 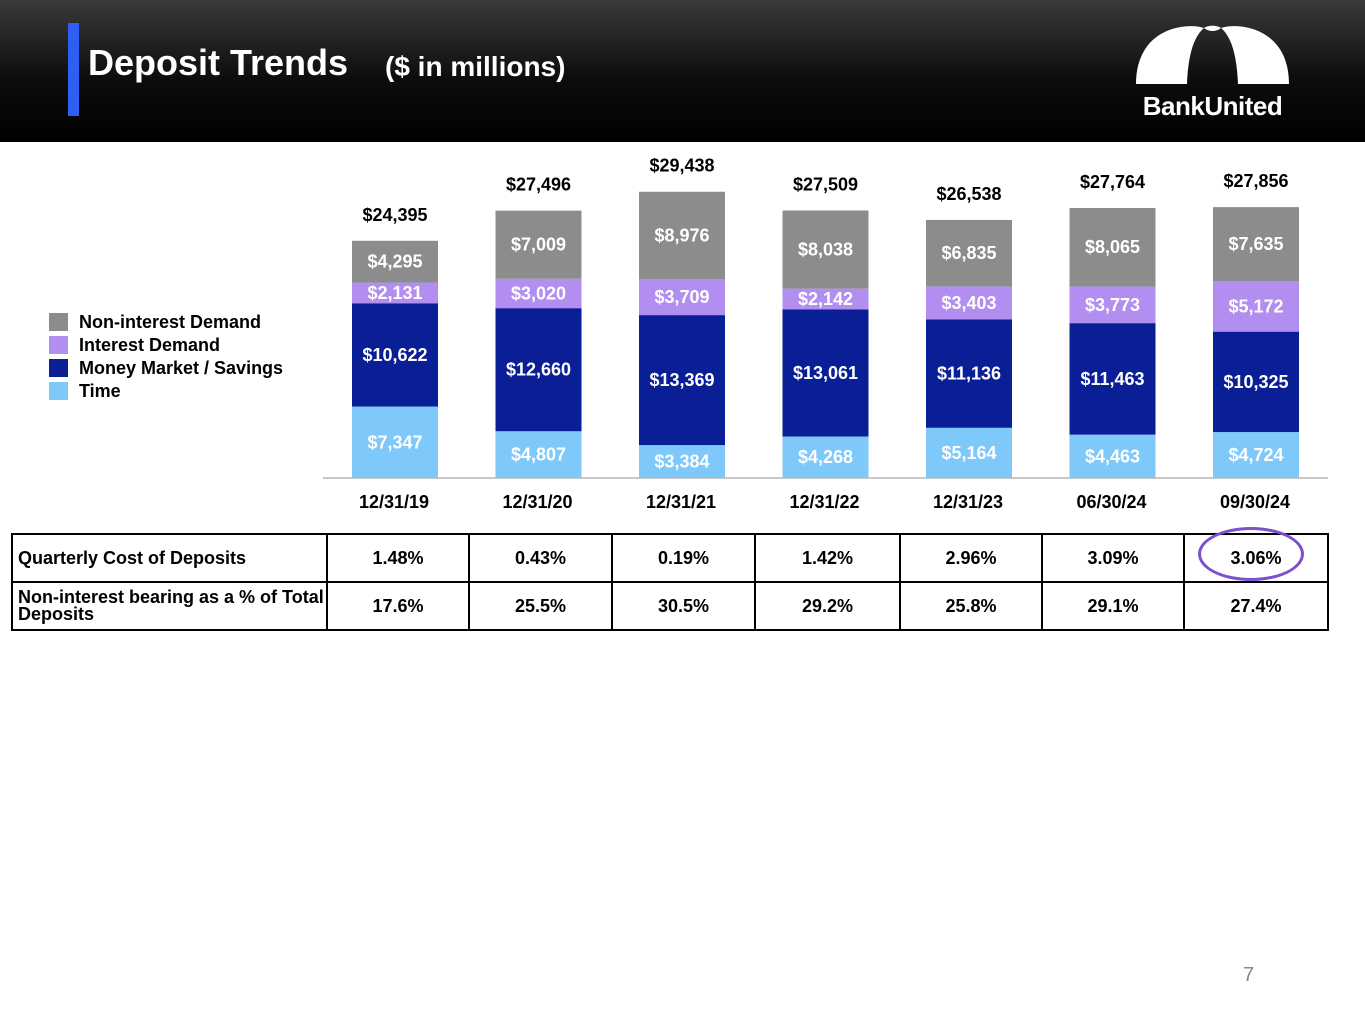 I want to click on legend-label: Interest Demand, so click(x=150, y=345).